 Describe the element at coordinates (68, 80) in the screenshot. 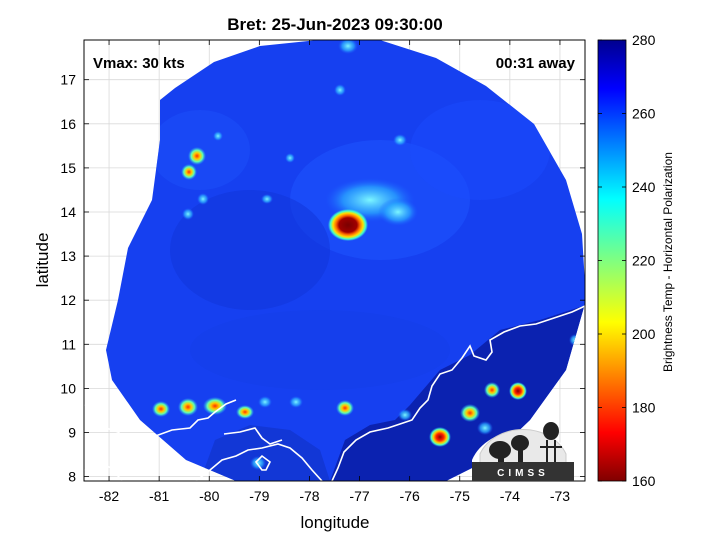

I see `y-tick-label: 17` at that location.